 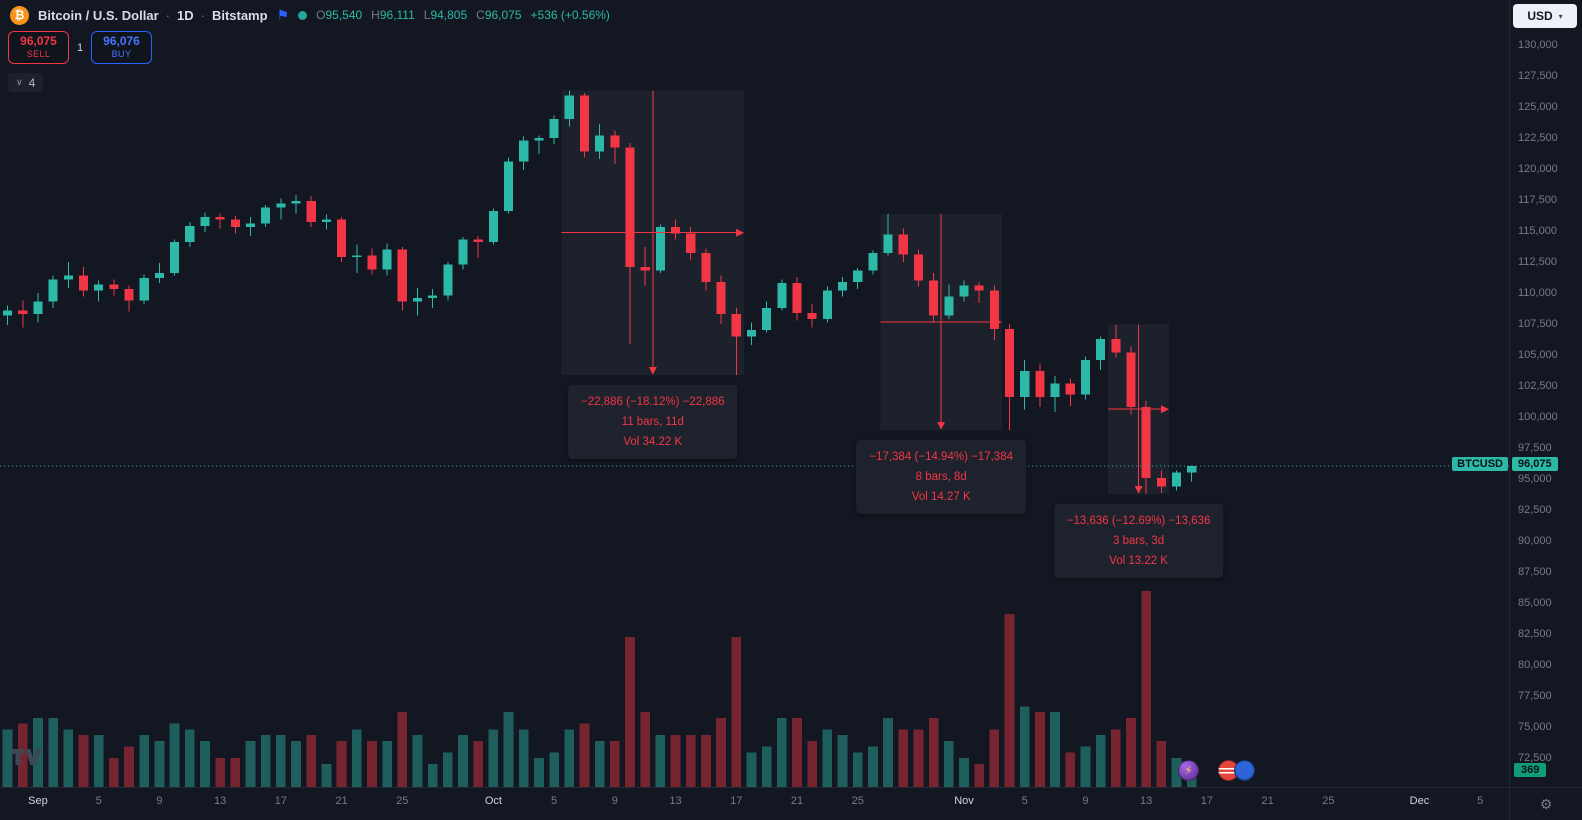 I want to click on time-tick-label: Sep, so click(x=38, y=801).